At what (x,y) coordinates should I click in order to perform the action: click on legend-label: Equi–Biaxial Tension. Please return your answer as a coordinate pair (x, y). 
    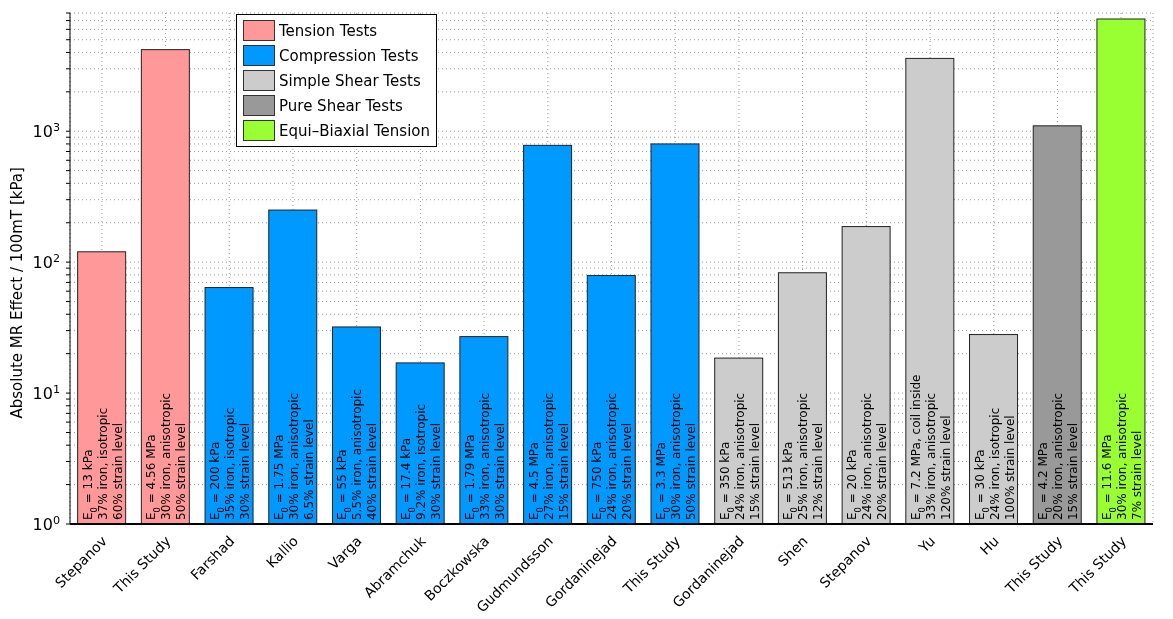
    Looking at the image, I should click on (355, 130).